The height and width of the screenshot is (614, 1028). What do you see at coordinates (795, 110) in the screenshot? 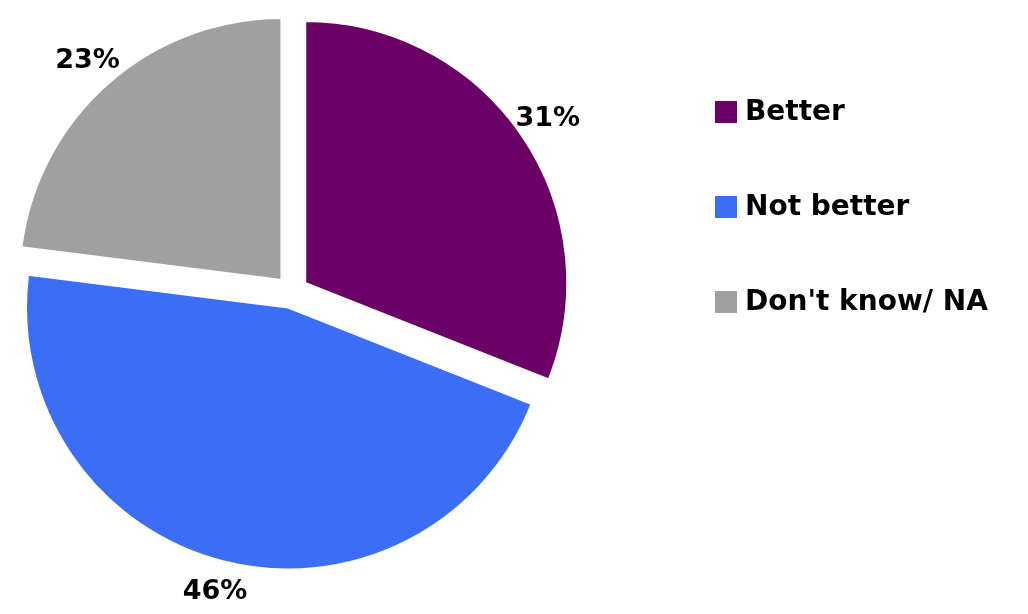
I see `legend-label: Better` at bounding box center [795, 110].